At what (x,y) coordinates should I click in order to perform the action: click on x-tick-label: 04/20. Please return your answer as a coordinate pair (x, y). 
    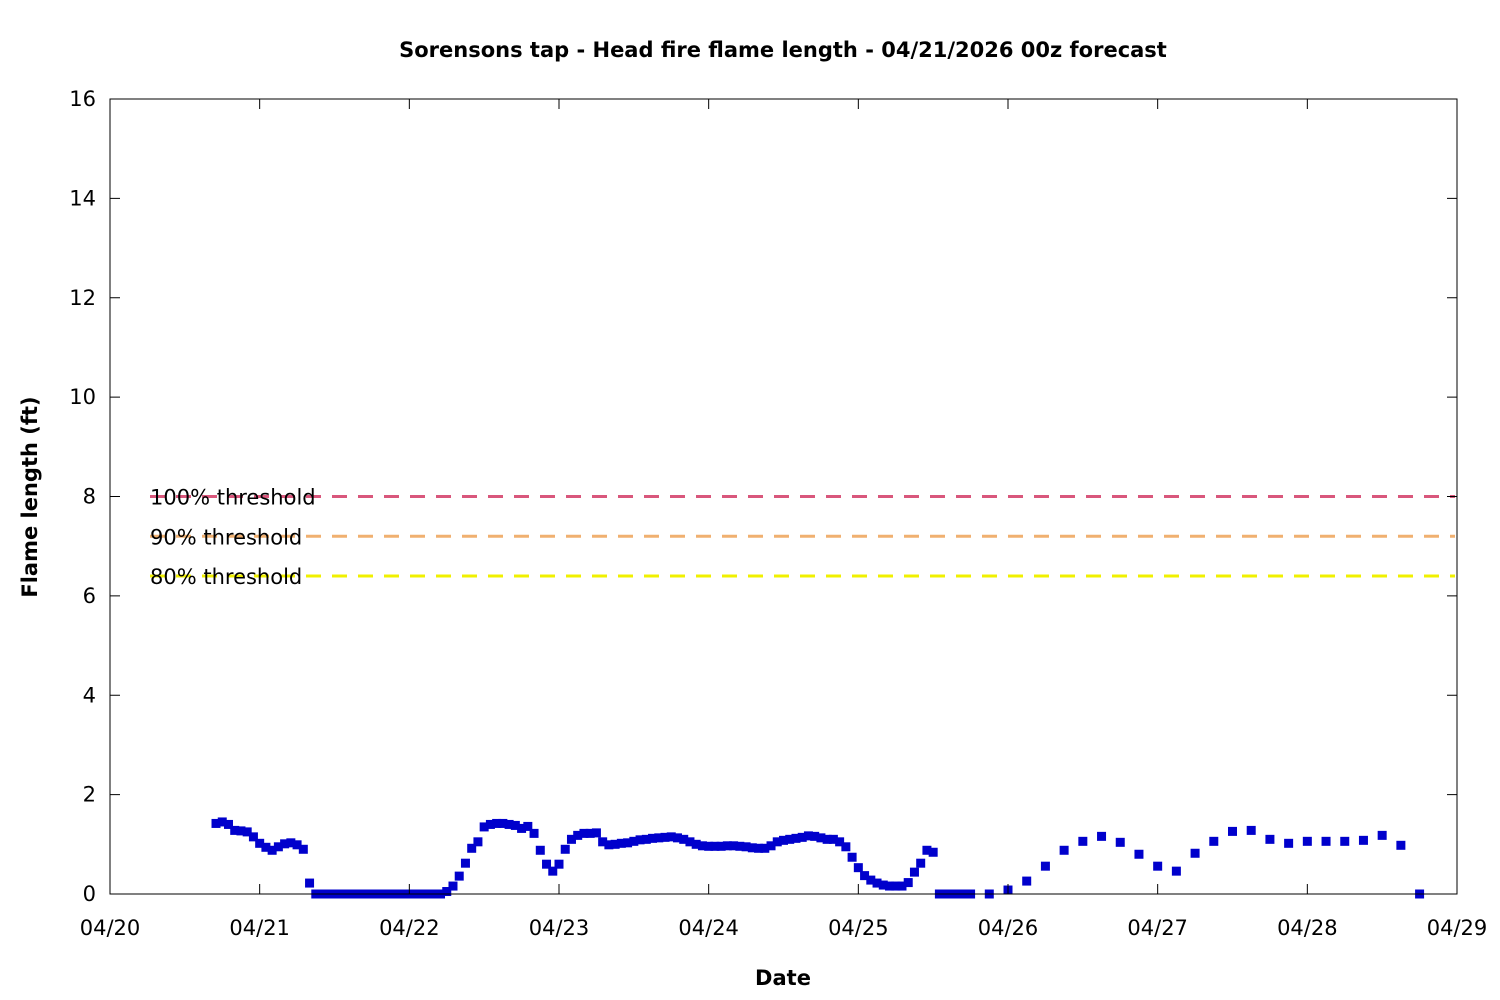
    Looking at the image, I should click on (110, 928).